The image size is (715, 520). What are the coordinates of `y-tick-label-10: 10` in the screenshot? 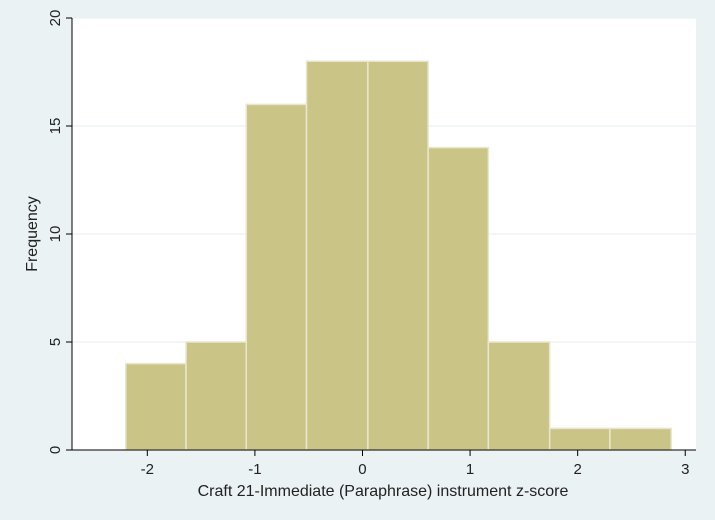 It's located at (55, 234).